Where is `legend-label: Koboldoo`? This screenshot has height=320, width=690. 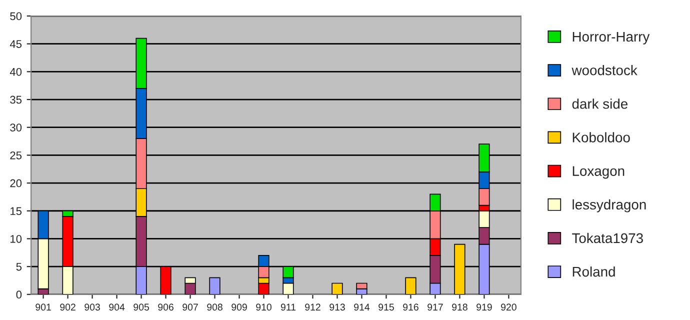 legend-label: Koboldoo is located at coordinates (601, 137).